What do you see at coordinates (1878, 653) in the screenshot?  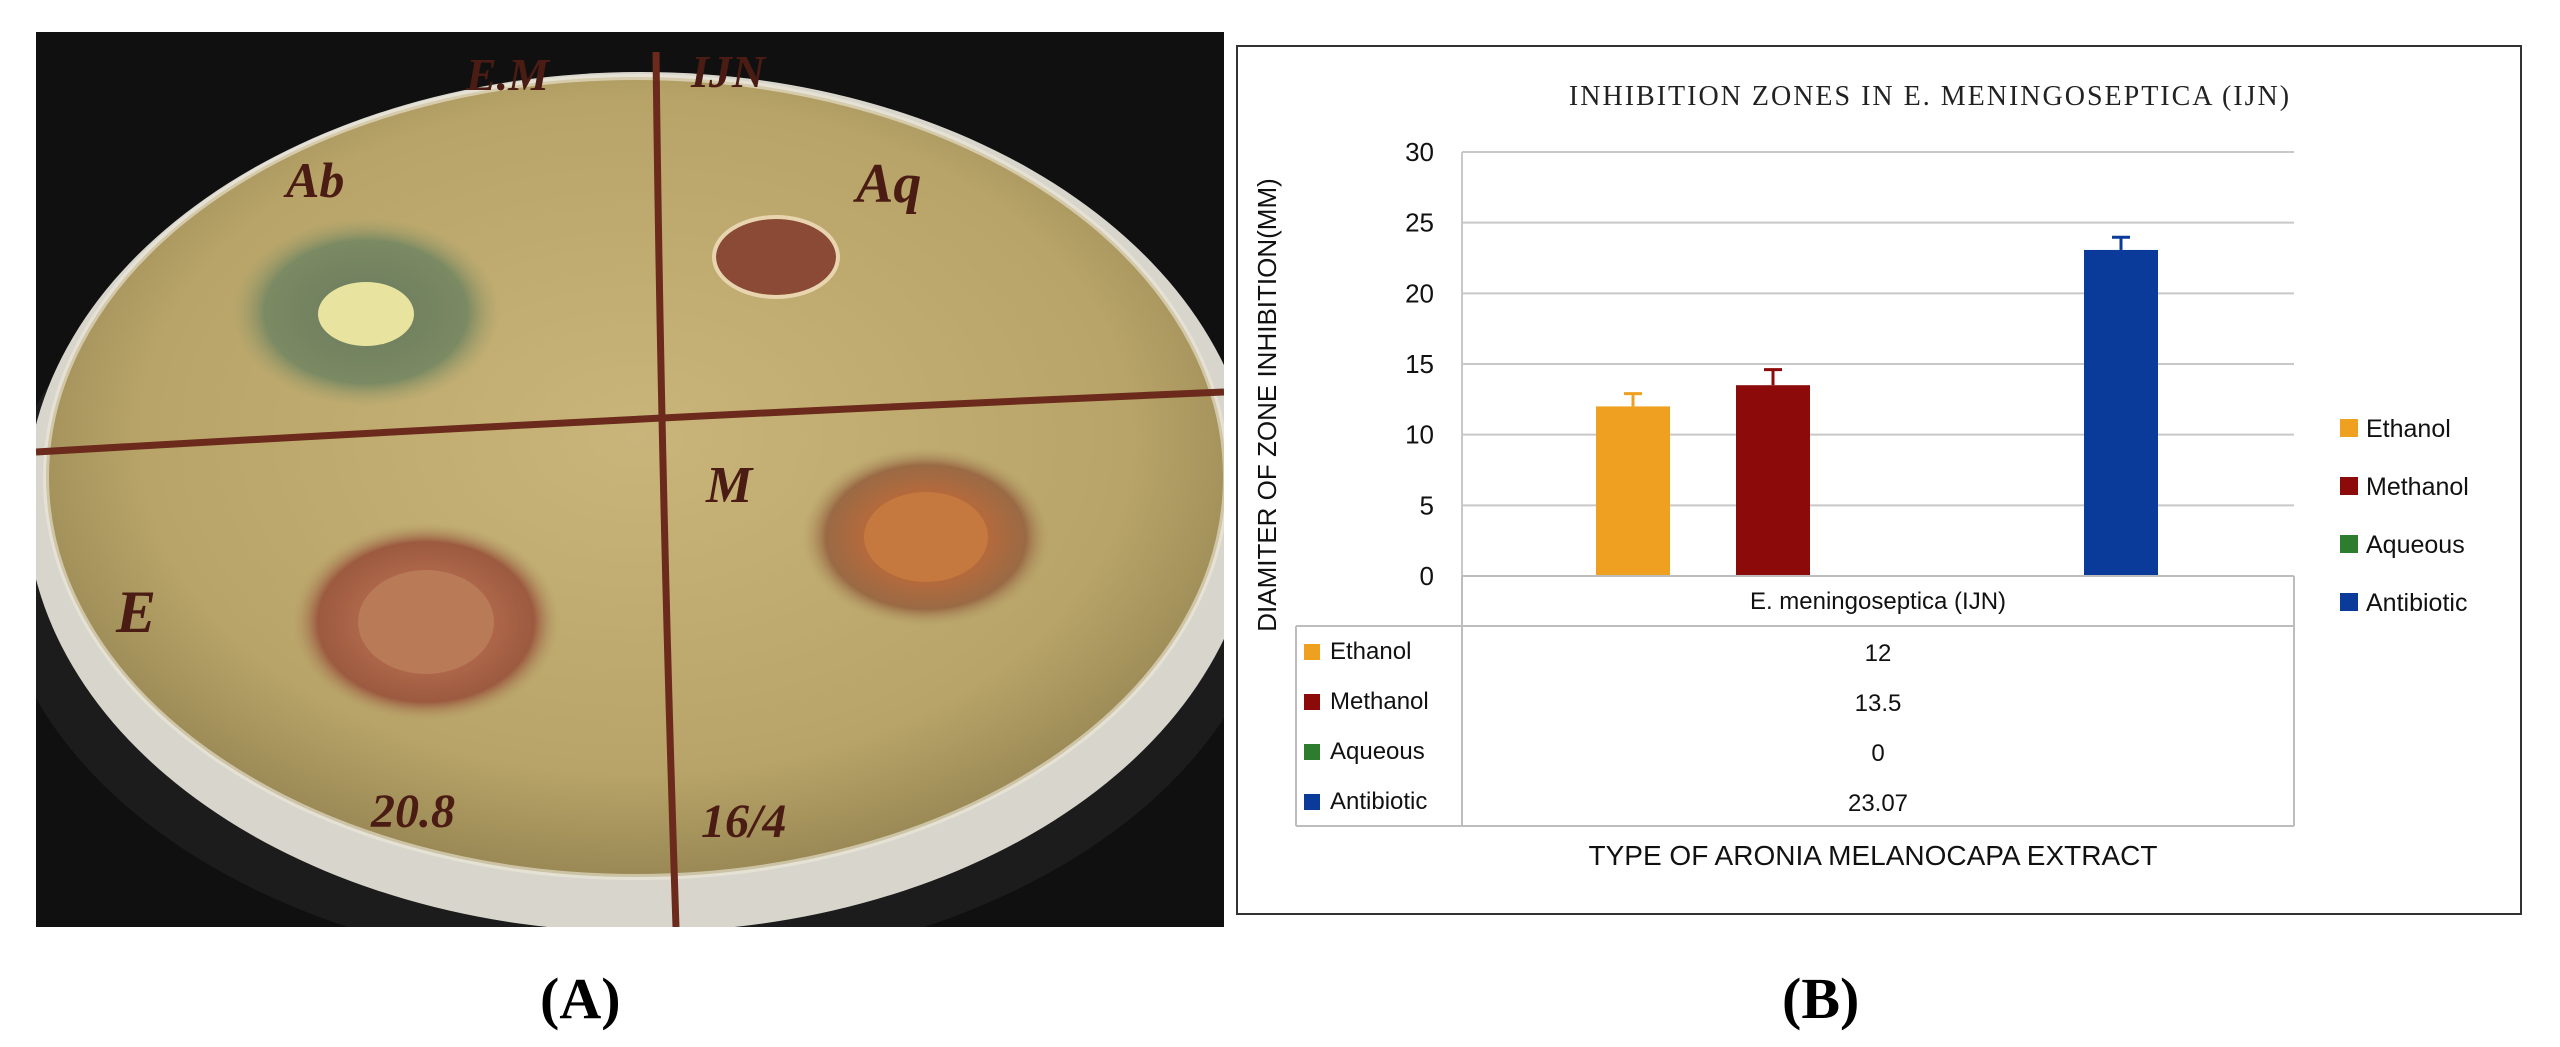 I see `table-row-value: 12` at bounding box center [1878, 653].